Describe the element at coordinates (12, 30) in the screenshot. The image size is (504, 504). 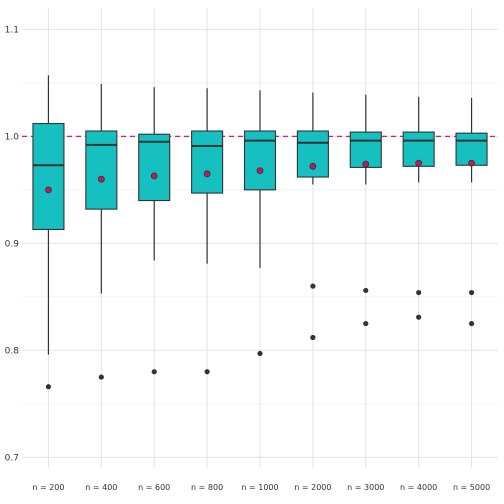
I see `y-tick-label: 1.1` at that location.